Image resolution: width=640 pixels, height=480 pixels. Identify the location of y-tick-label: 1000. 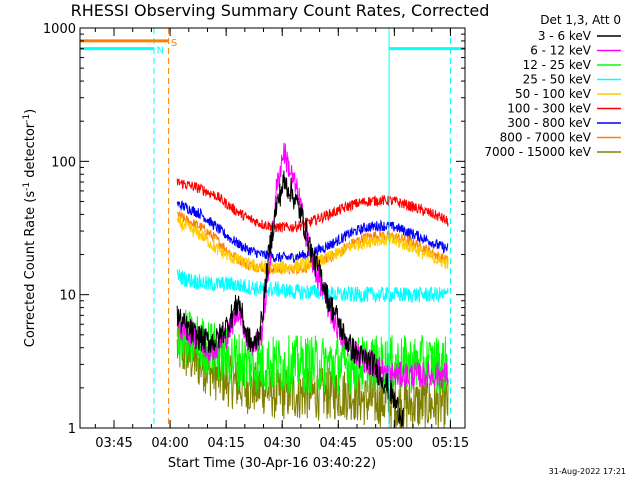
(59, 29).